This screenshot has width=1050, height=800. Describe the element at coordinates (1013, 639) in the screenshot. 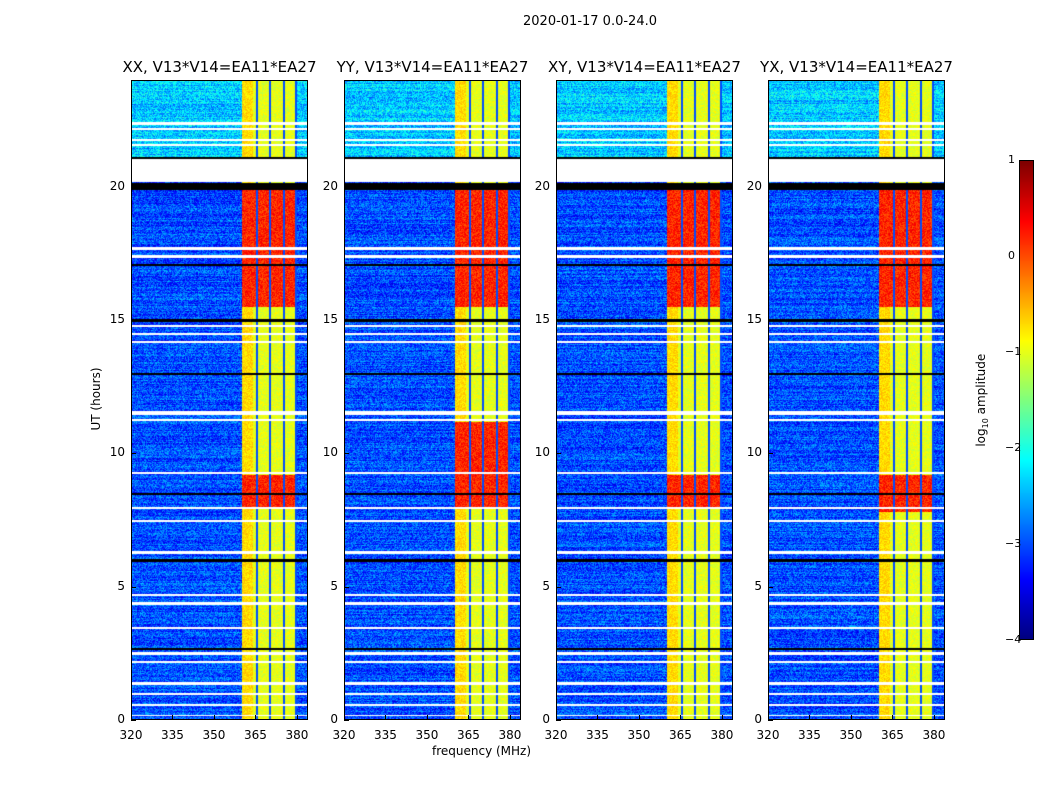

I see `colorbar-tick-label: −4` at that location.